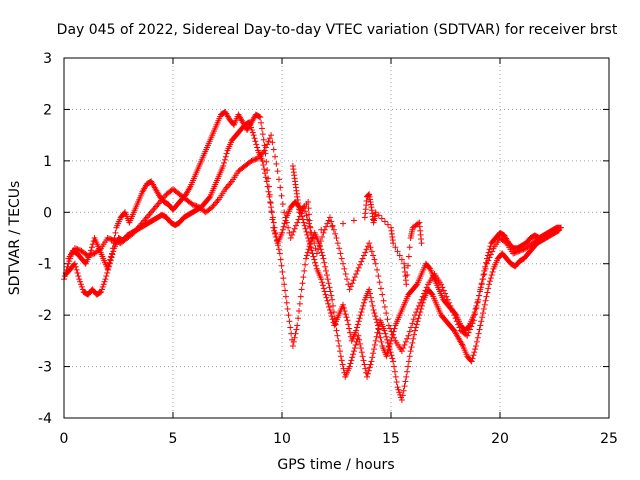 The image size is (640, 480). I want to click on y-tick-label: 2, so click(47, 110).